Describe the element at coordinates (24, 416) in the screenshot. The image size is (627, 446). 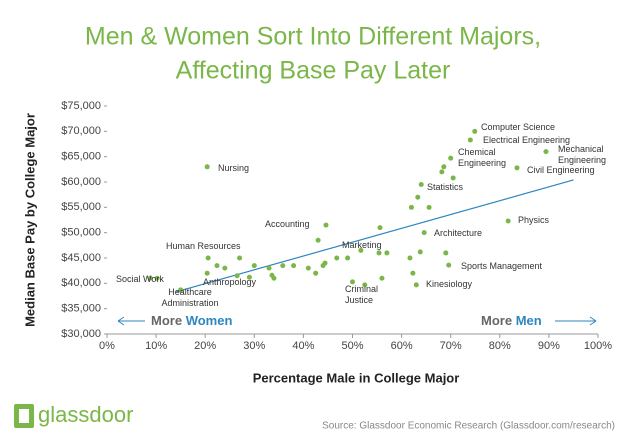
I see `logo-icon-inner` at that location.